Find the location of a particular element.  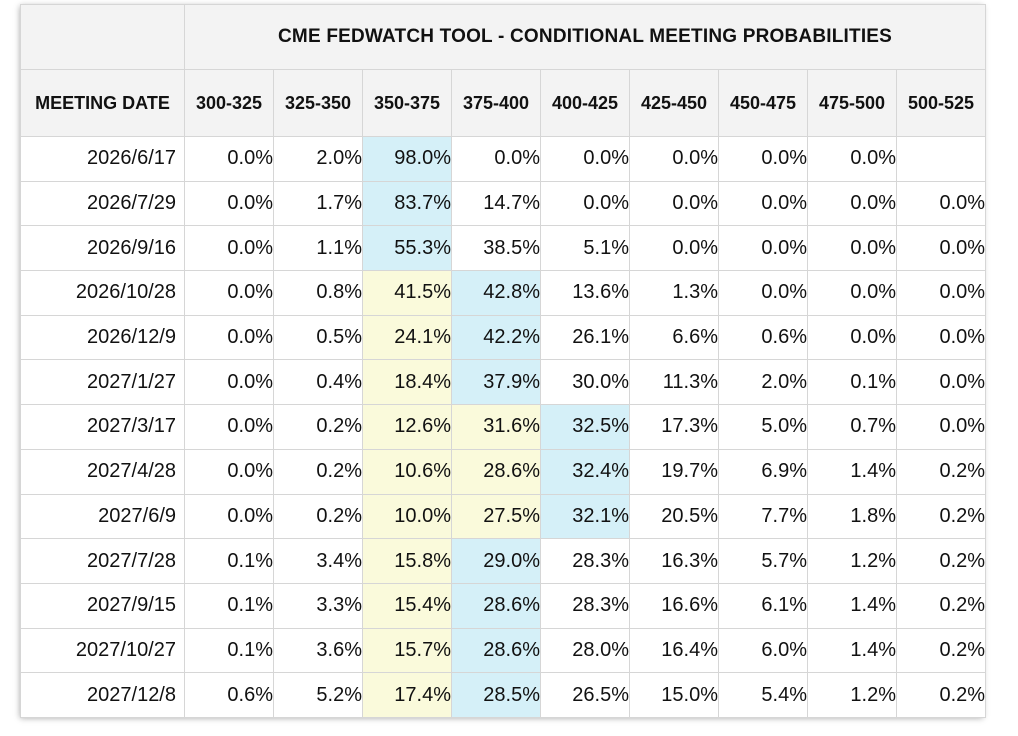

meeting-date-cell: 2027/1/27 is located at coordinates (102, 382).